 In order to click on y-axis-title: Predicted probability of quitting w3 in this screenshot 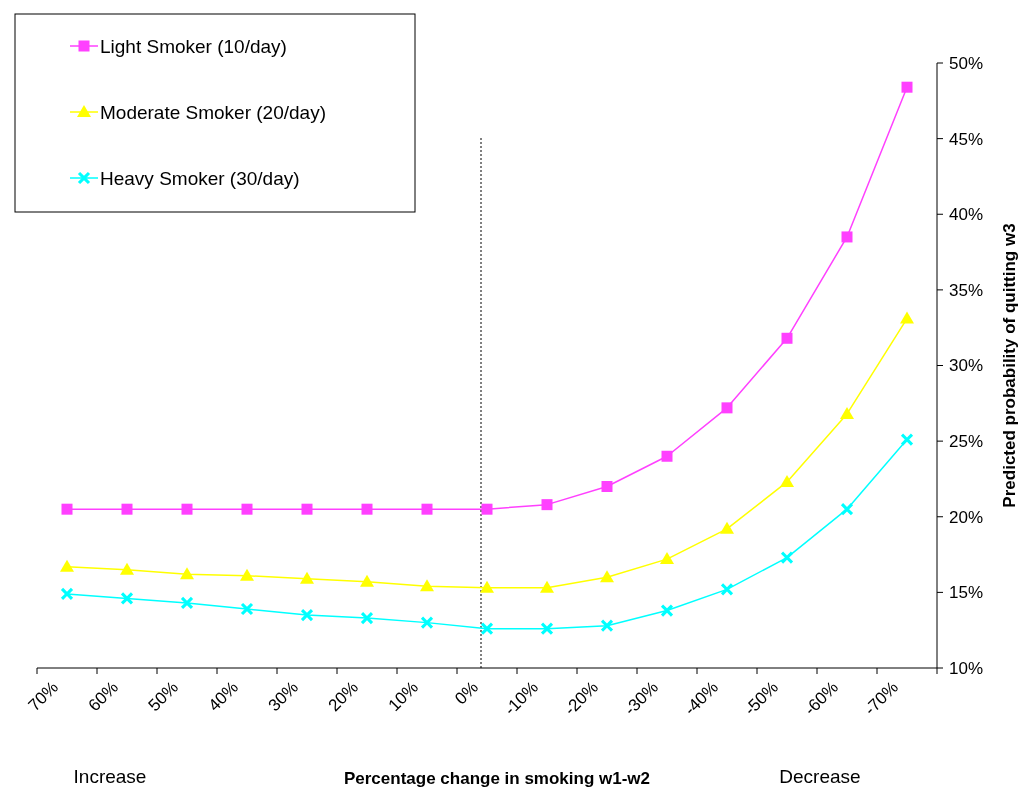, I will do `click(1009, 365)`.